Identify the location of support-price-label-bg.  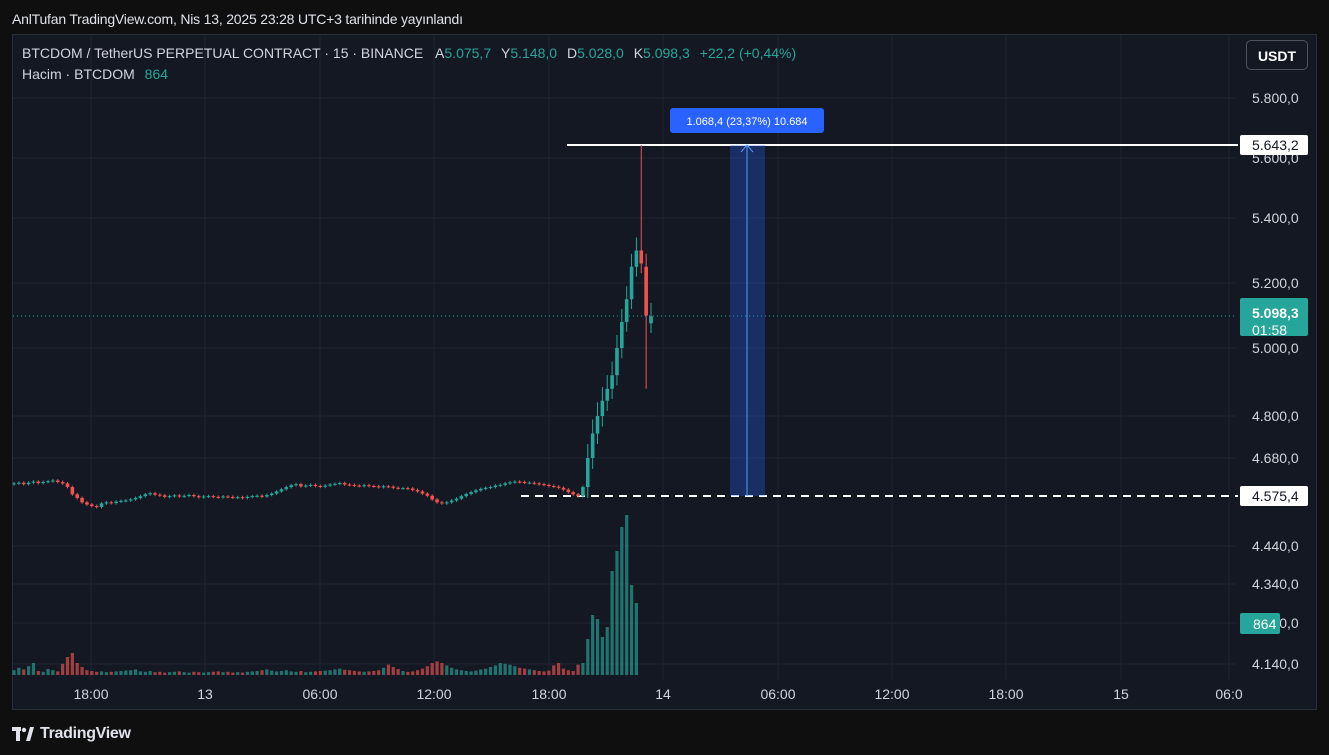
(1274, 496).